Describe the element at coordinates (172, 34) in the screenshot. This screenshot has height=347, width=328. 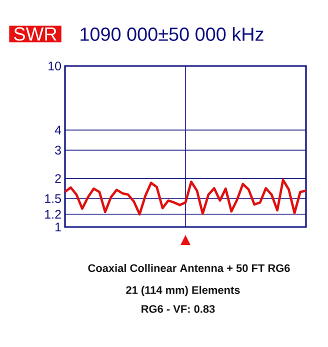
I see `chart-subtitle: 1090 000±50 000 kHz` at that location.